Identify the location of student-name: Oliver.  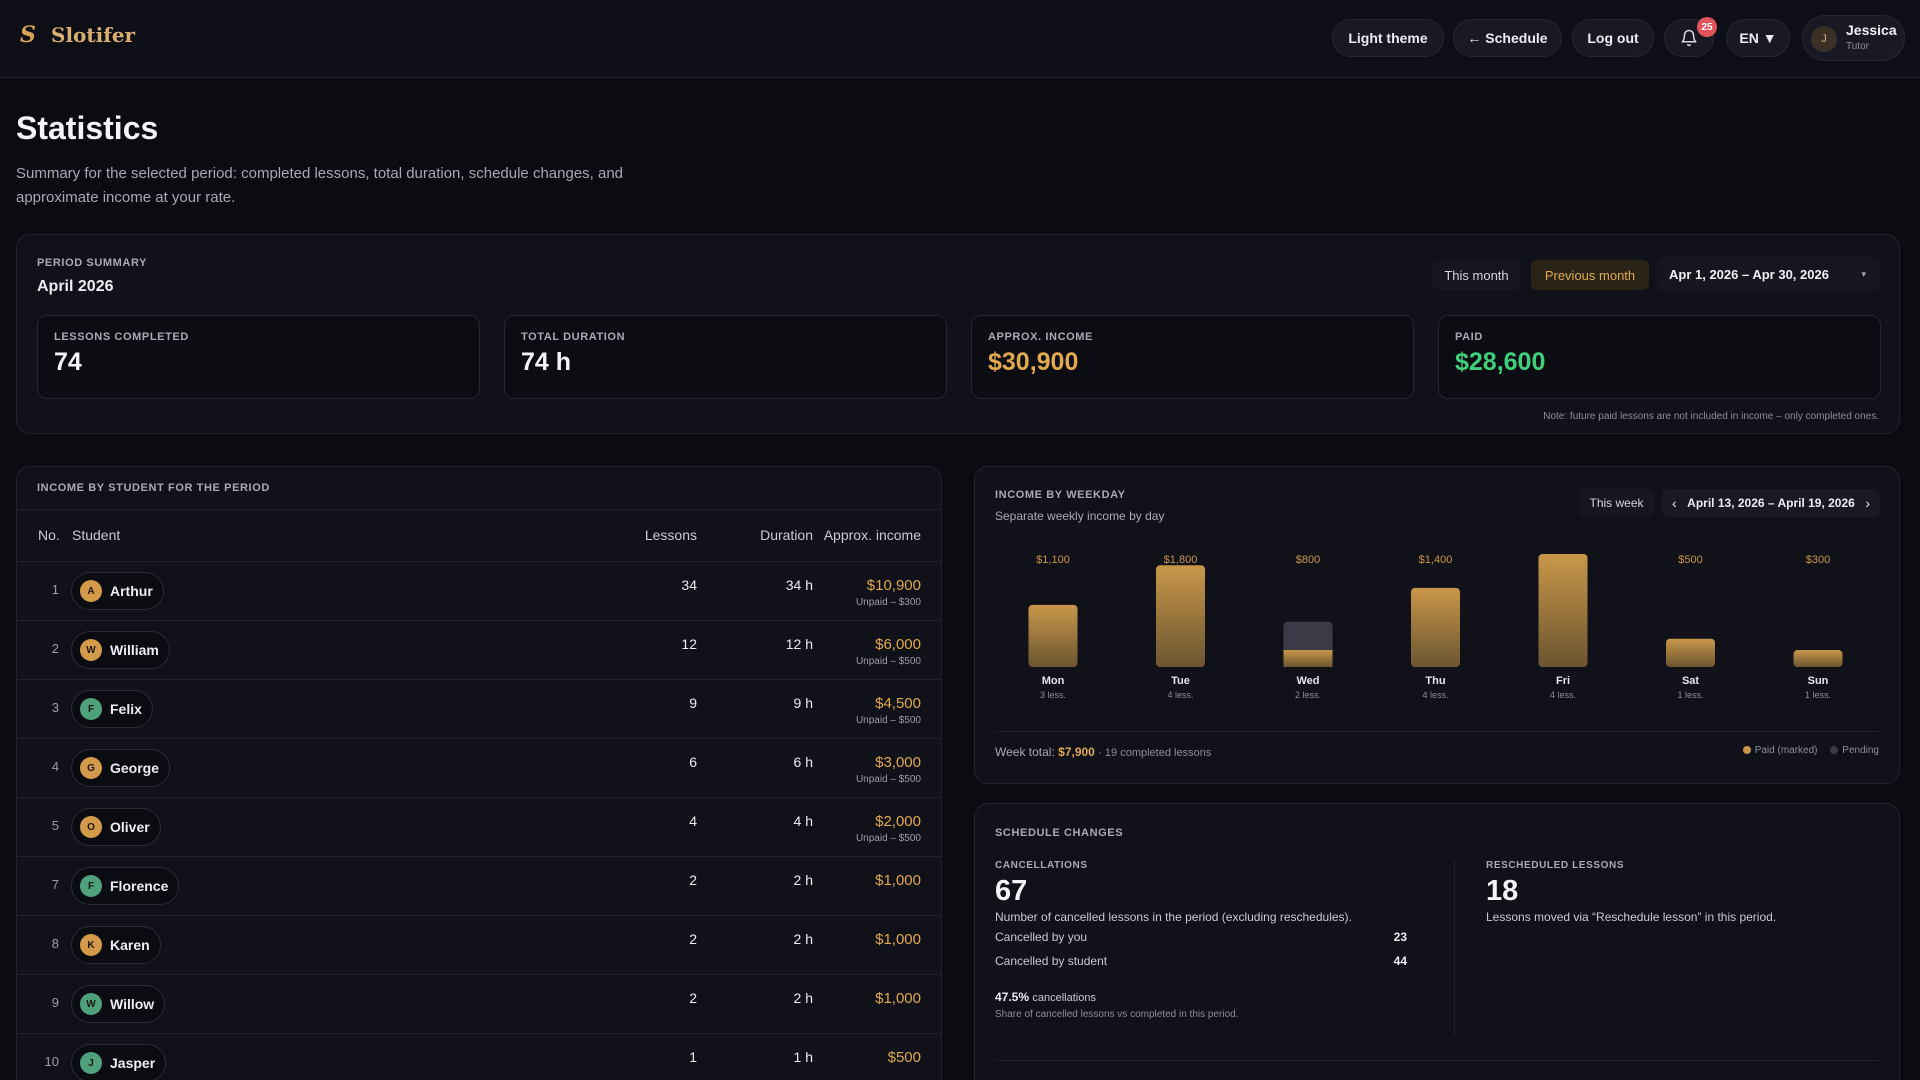
(130, 827).